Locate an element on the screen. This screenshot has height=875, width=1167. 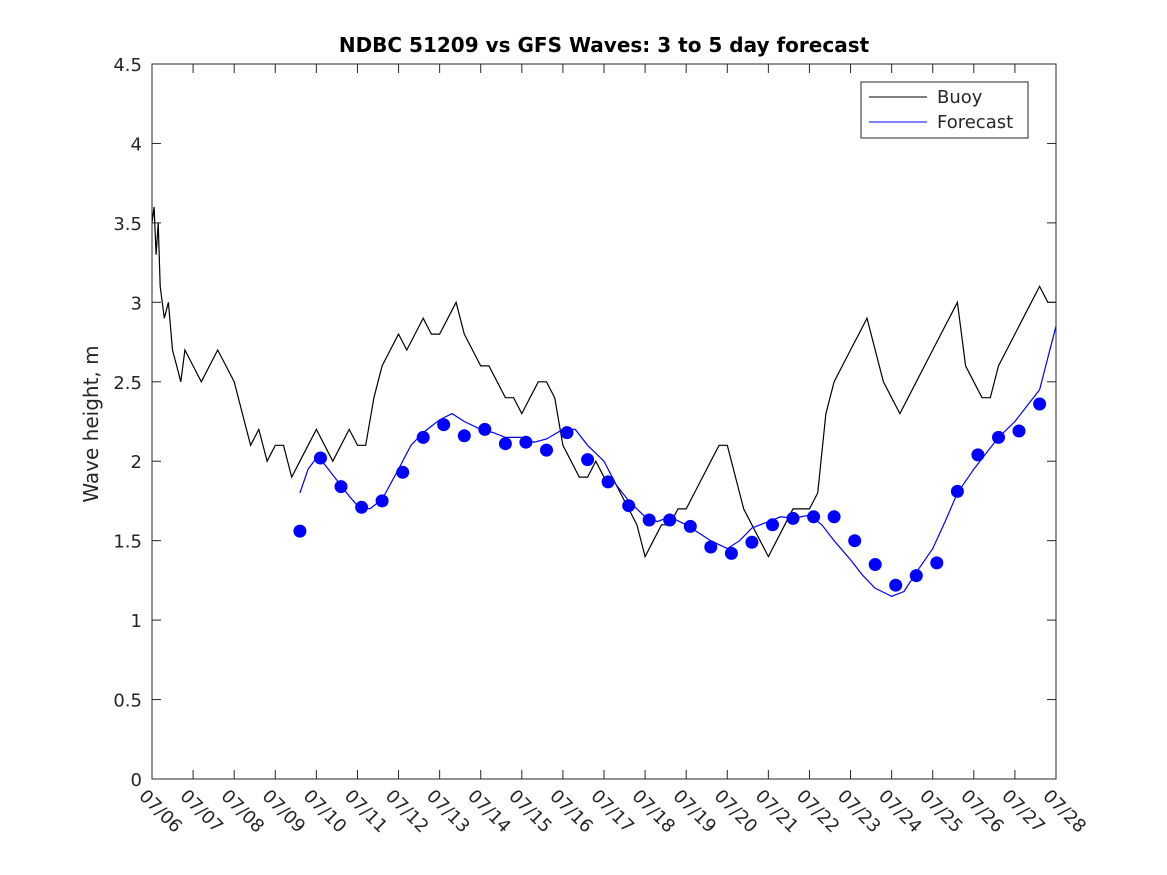
y-tick-label: 2.5 is located at coordinates (127, 383).